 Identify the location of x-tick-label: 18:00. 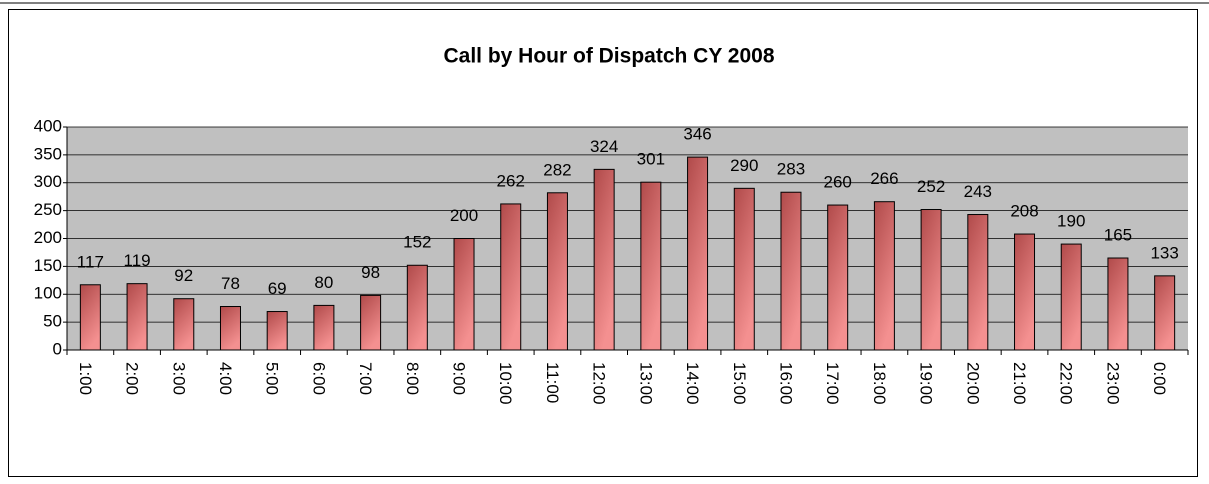
(879, 383).